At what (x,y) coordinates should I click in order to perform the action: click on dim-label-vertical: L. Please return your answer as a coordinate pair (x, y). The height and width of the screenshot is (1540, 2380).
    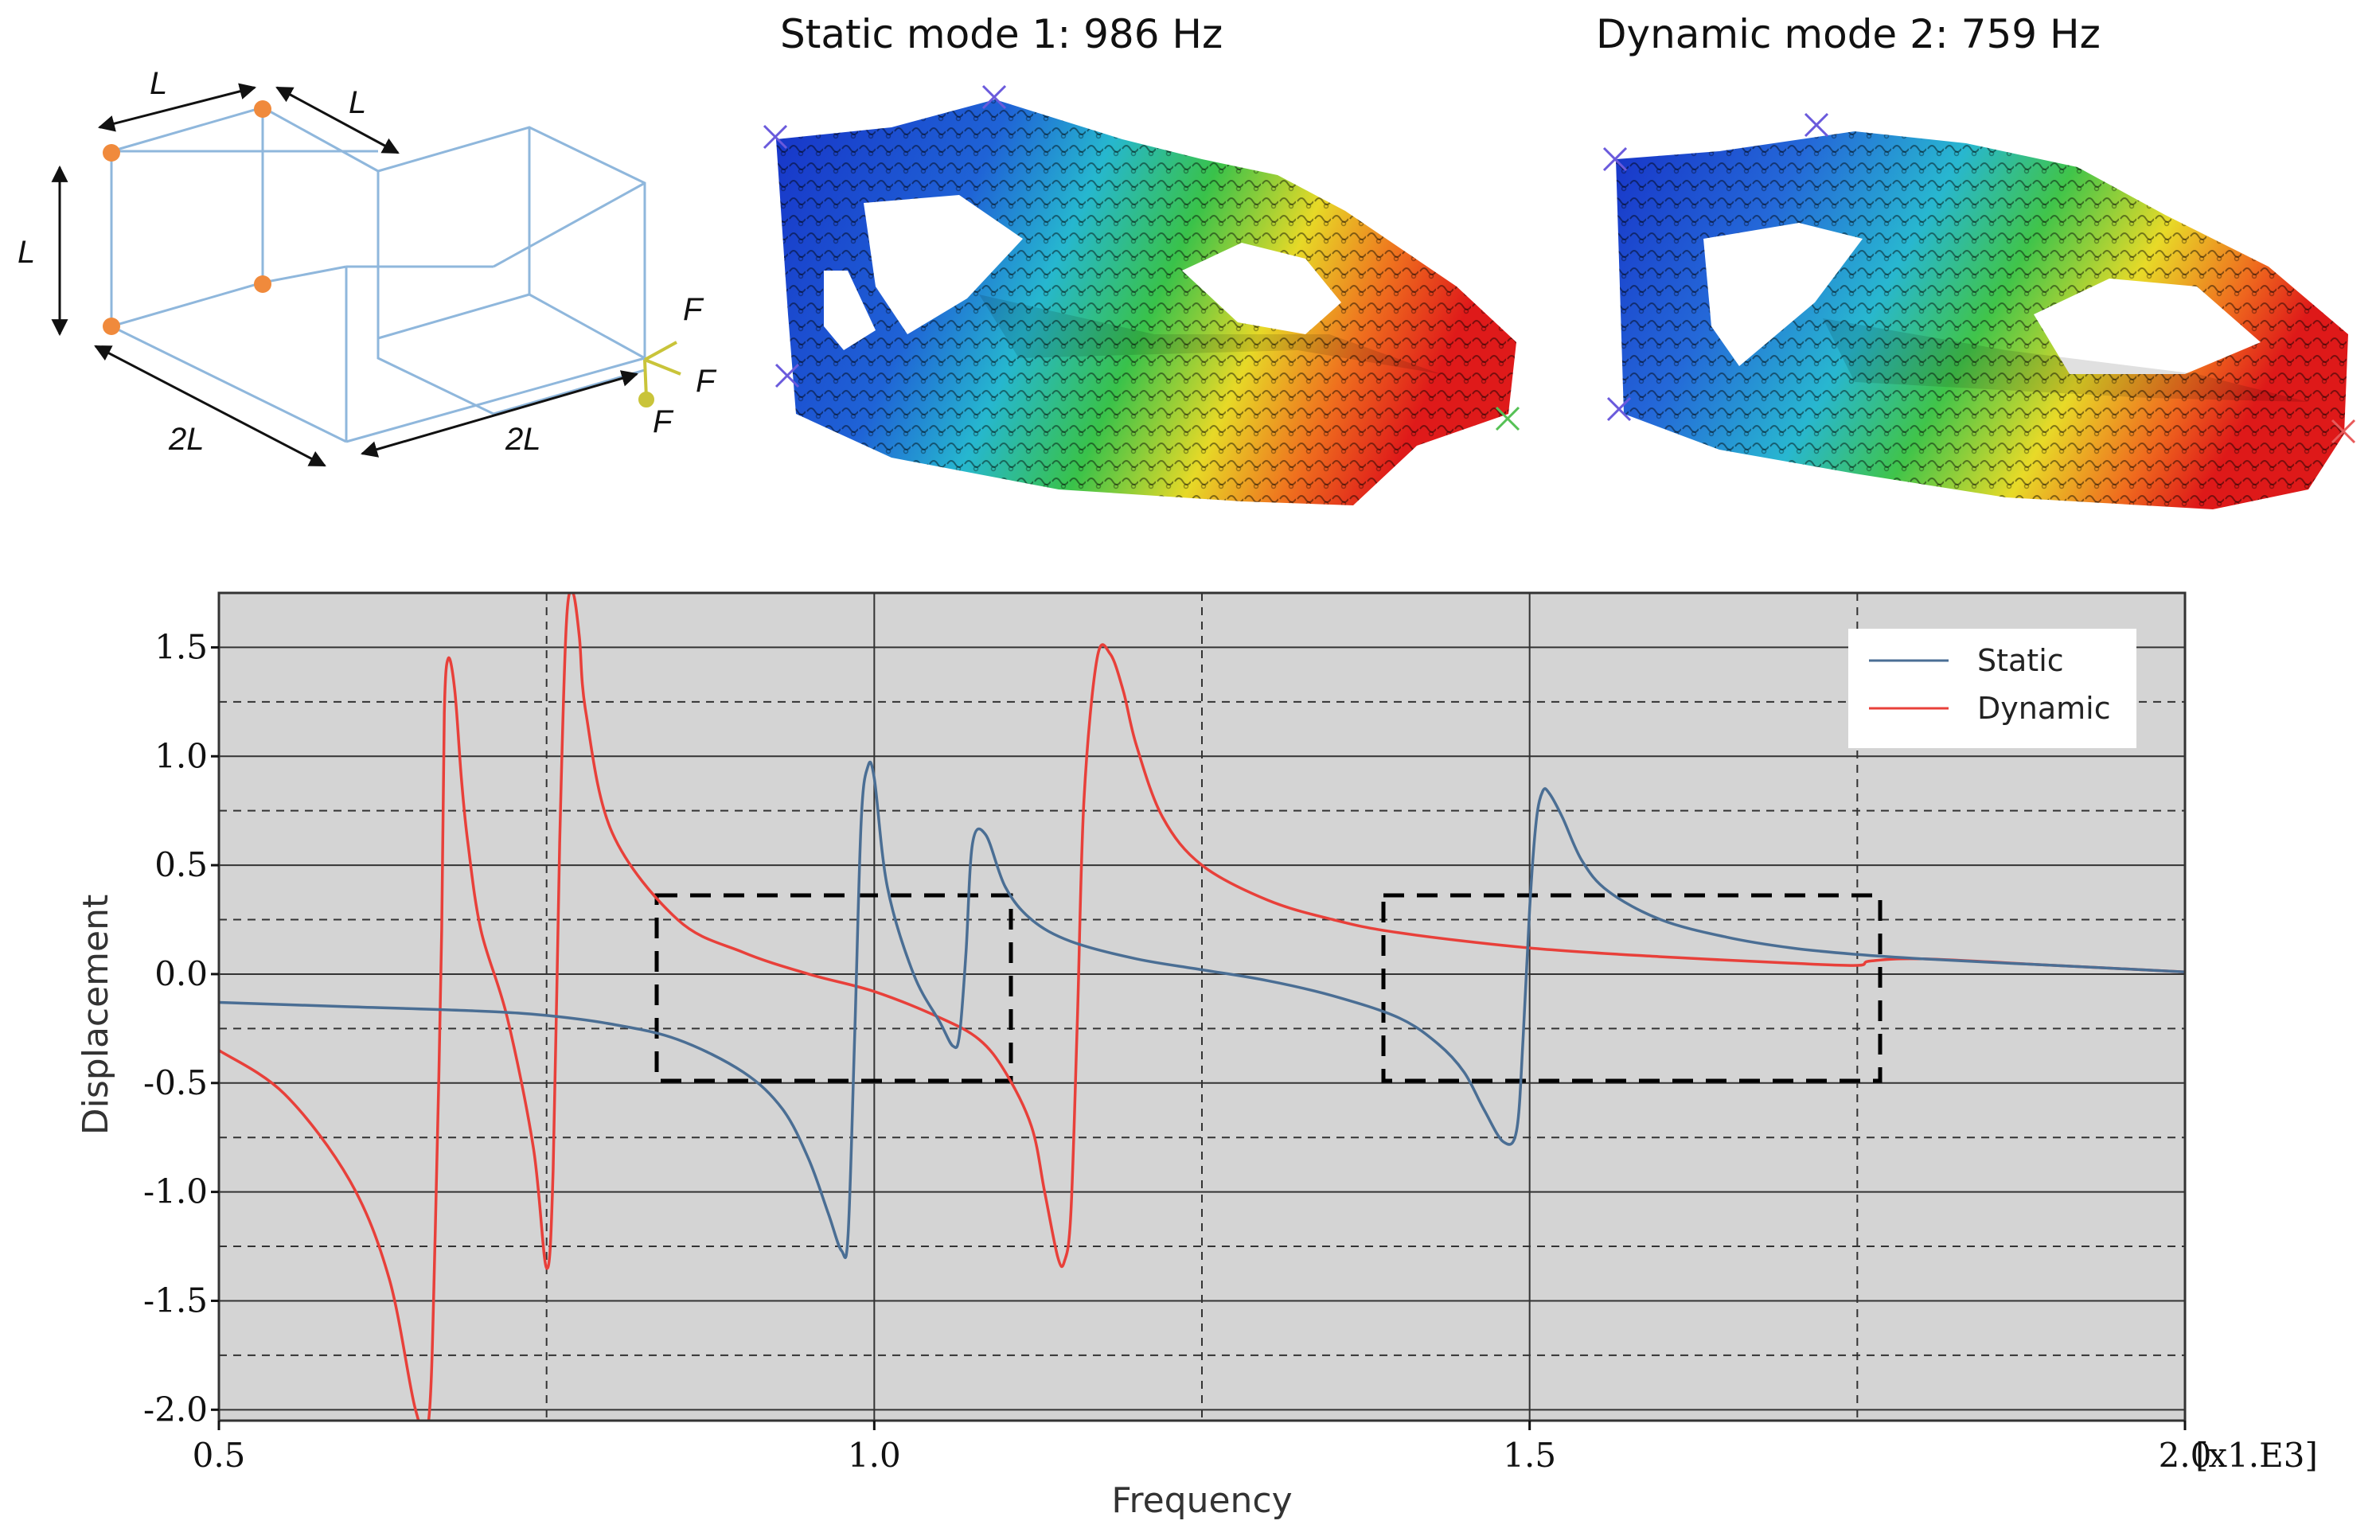
    Looking at the image, I should click on (26, 253).